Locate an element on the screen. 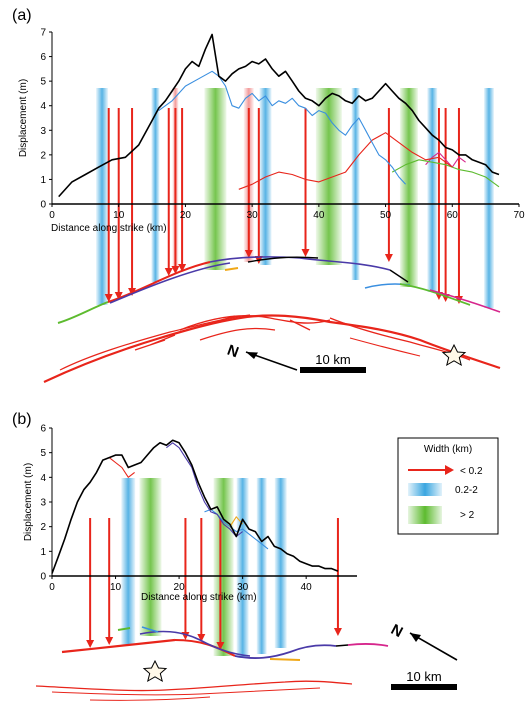 This screenshot has height=708, width=532. y-tick-label: 3 is located at coordinates (43, 131).